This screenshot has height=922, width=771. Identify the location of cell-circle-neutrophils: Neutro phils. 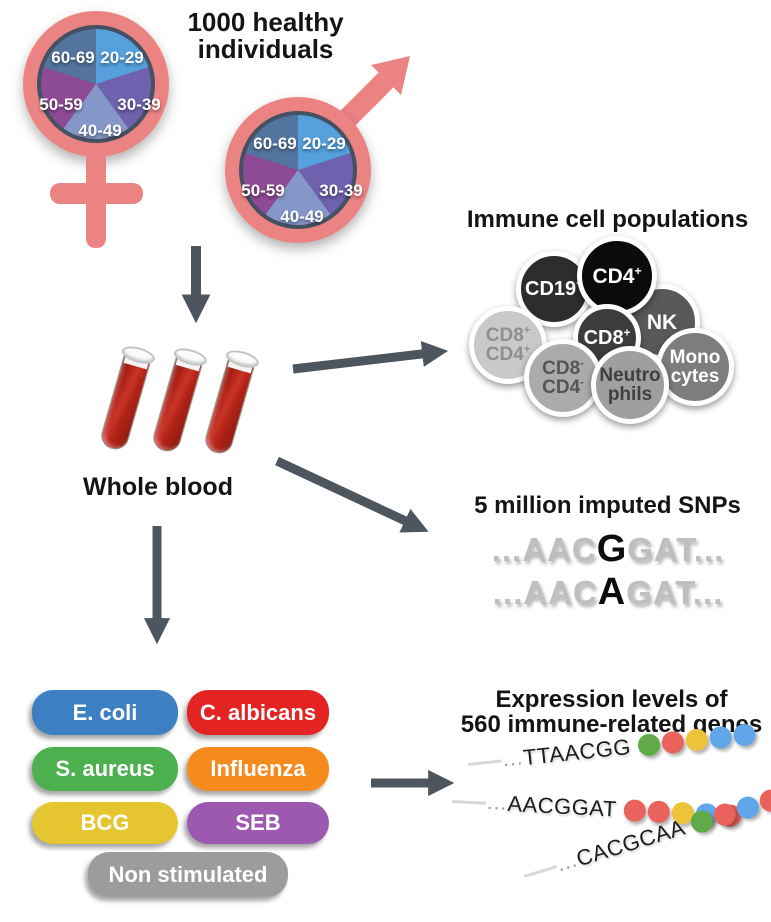
(630, 385).